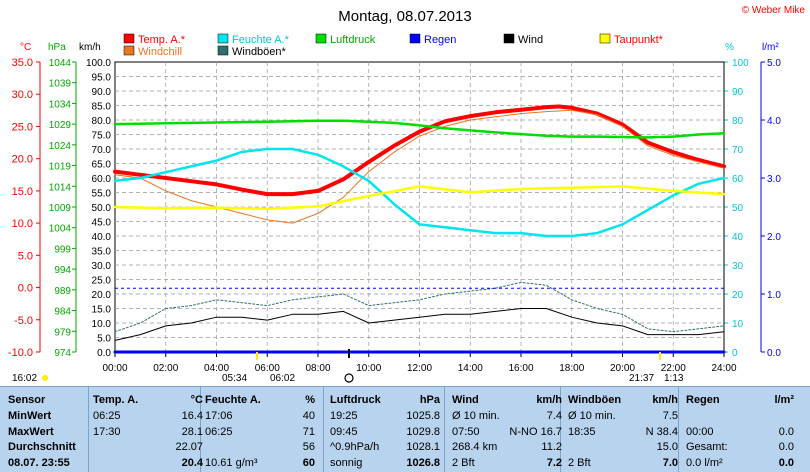  I want to click on sun-dot, so click(45, 378).